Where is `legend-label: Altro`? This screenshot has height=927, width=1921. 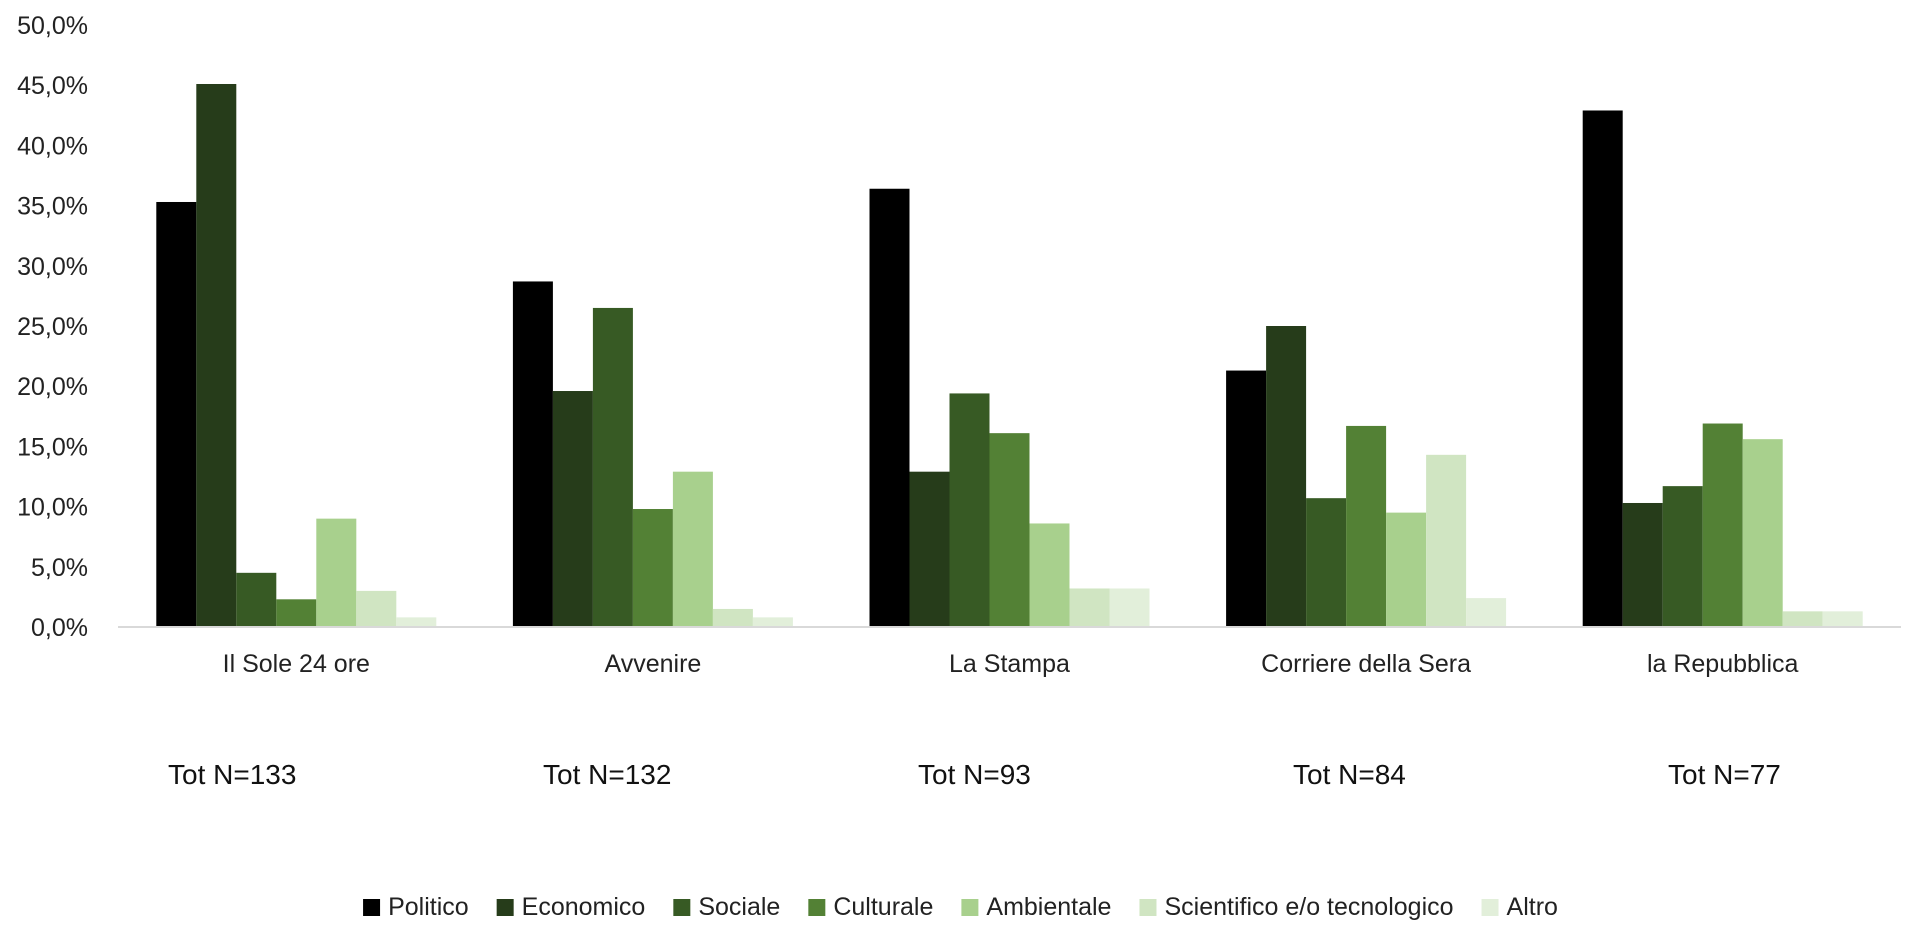
legend-label: Altro is located at coordinates (1532, 907).